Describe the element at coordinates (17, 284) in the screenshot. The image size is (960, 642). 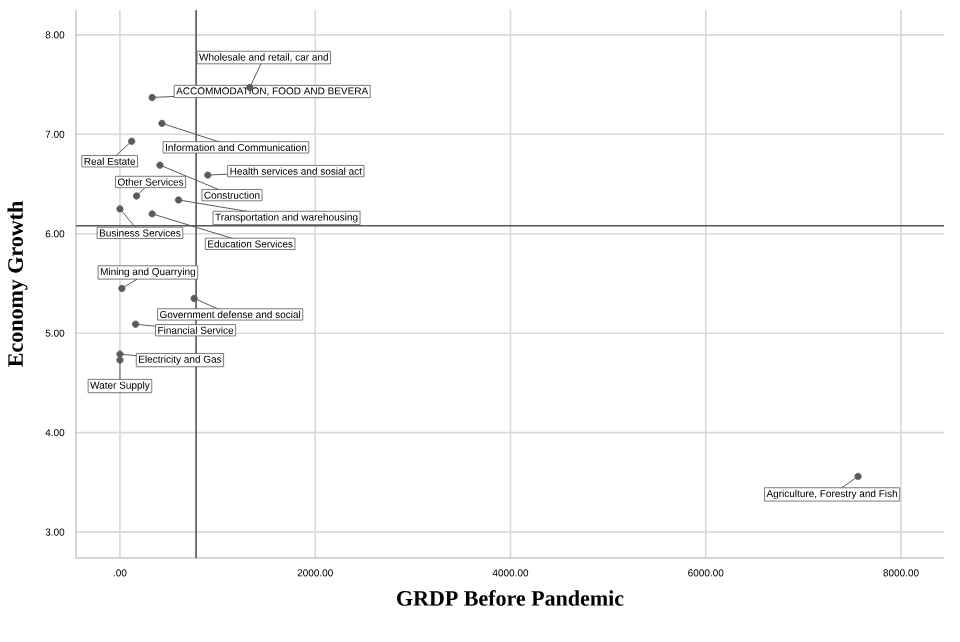
I see `y-axis-title: Economy Growth` at that location.